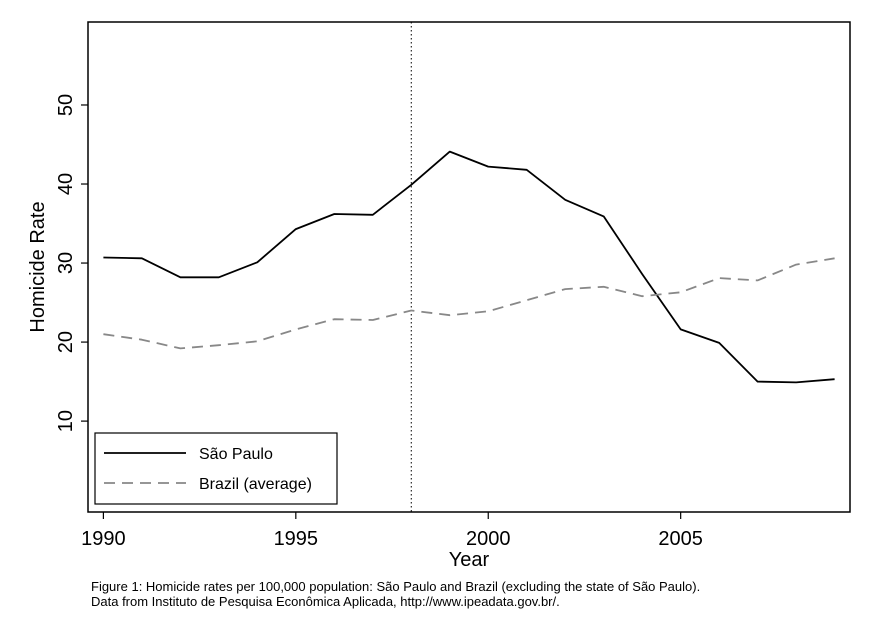 Image resolution: width=874 pixels, height=636 pixels. I want to click on x-tick-label: 2005, so click(680, 539).